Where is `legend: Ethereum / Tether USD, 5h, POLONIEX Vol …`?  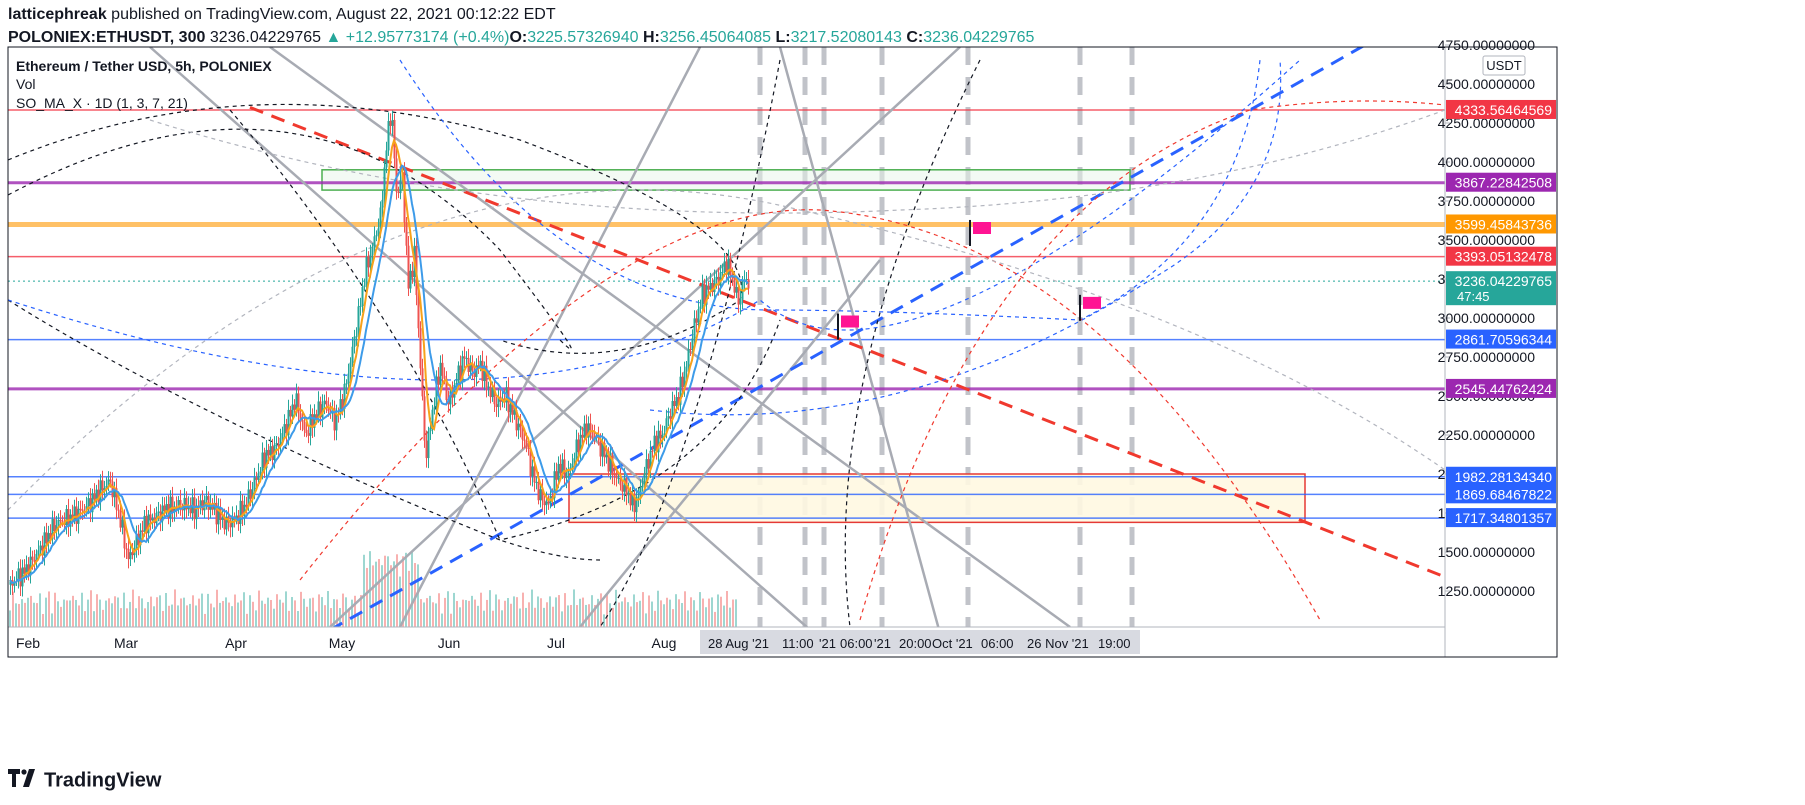
legend: Ethereum / Tether USD, 5h, POLONIEX Vol … is located at coordinates (144, 84).